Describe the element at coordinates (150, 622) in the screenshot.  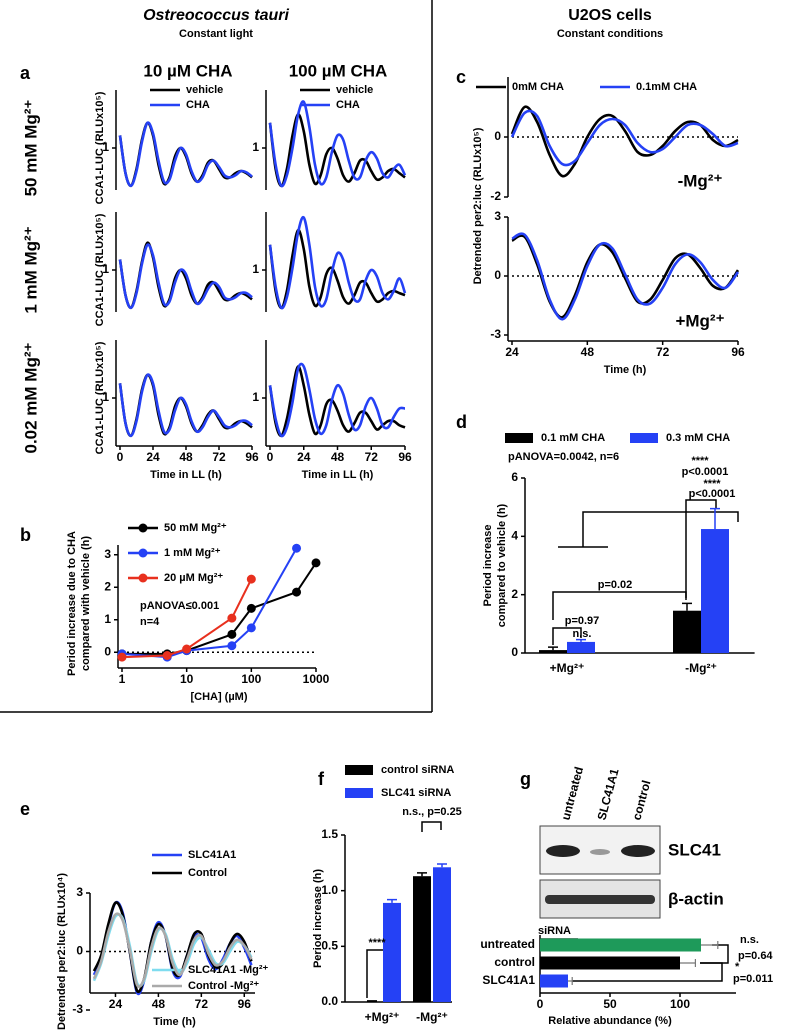
I see `annotation: n=4` at that location.